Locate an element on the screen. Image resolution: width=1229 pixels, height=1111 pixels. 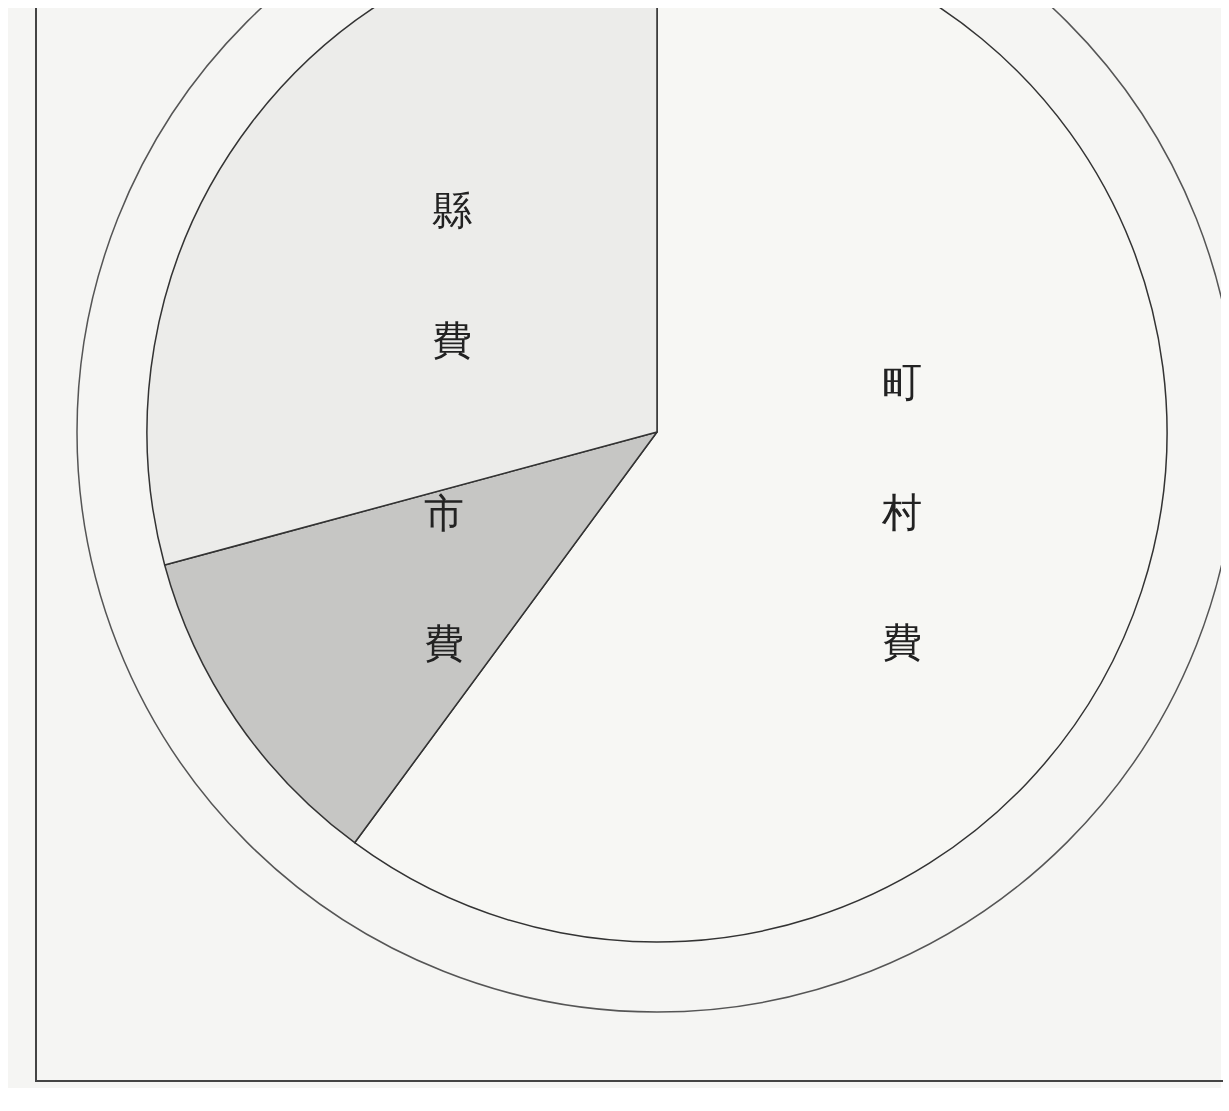
category-label: 縣費 is located at coordinates (452, 275).